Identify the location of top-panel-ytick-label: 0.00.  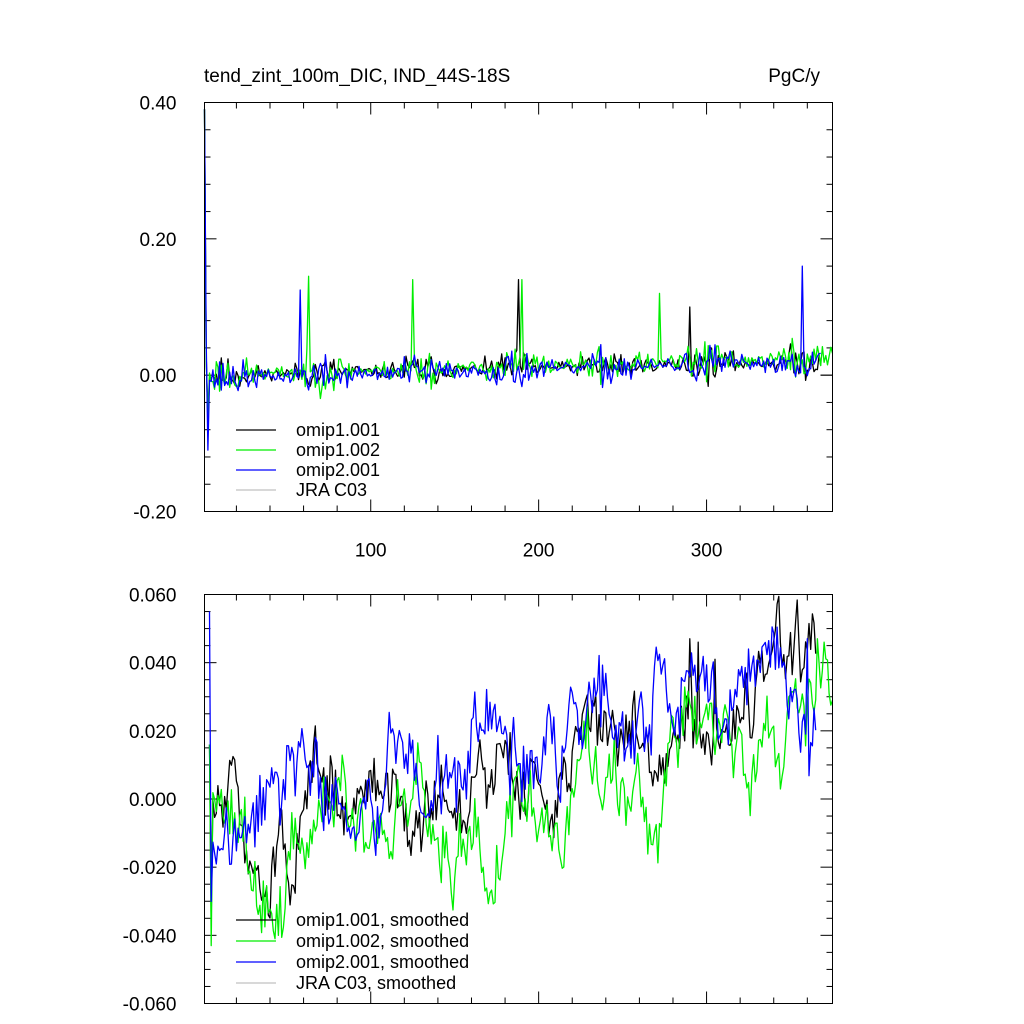
(158, 376).